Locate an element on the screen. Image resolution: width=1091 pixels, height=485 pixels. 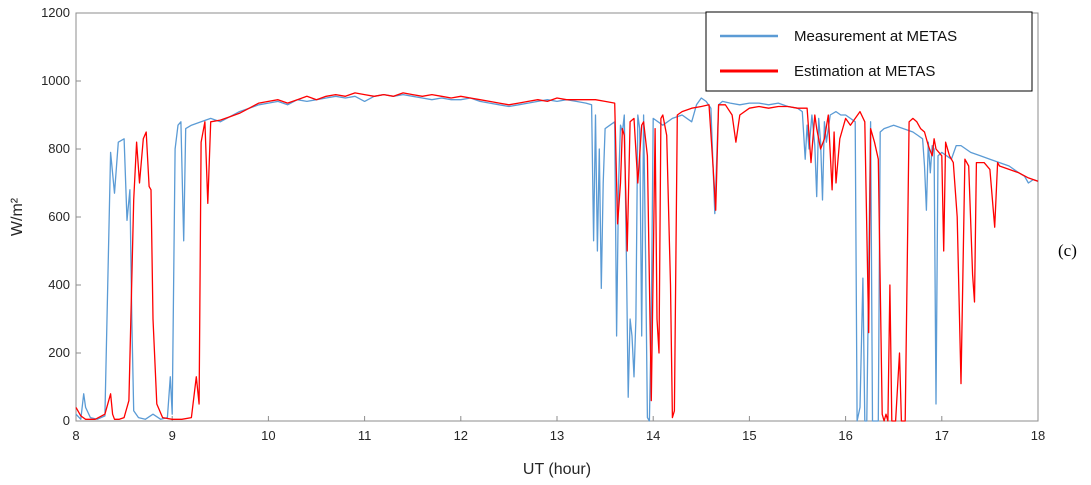
x-axis-ticks: 8 9 10 11 12 13 14 15 16 17 18 is located at coordinates (558, 429).